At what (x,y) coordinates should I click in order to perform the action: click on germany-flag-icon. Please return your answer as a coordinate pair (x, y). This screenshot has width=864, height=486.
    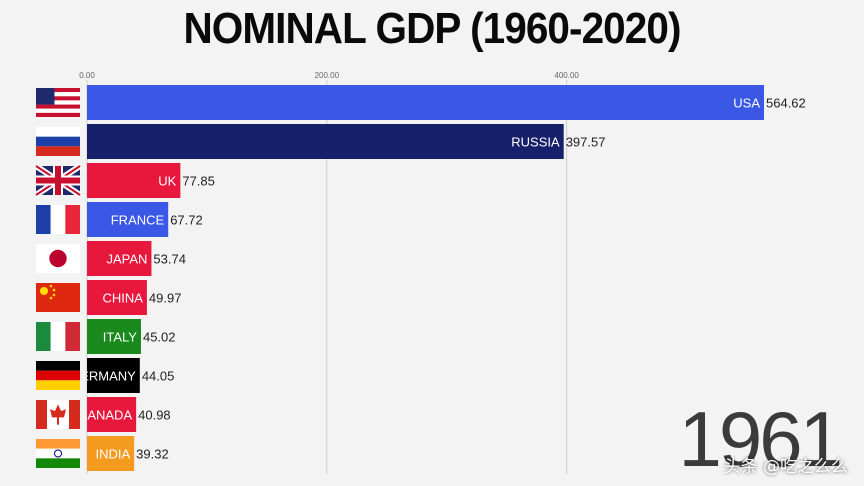
    Looking at the image, I should click on (58, 375).